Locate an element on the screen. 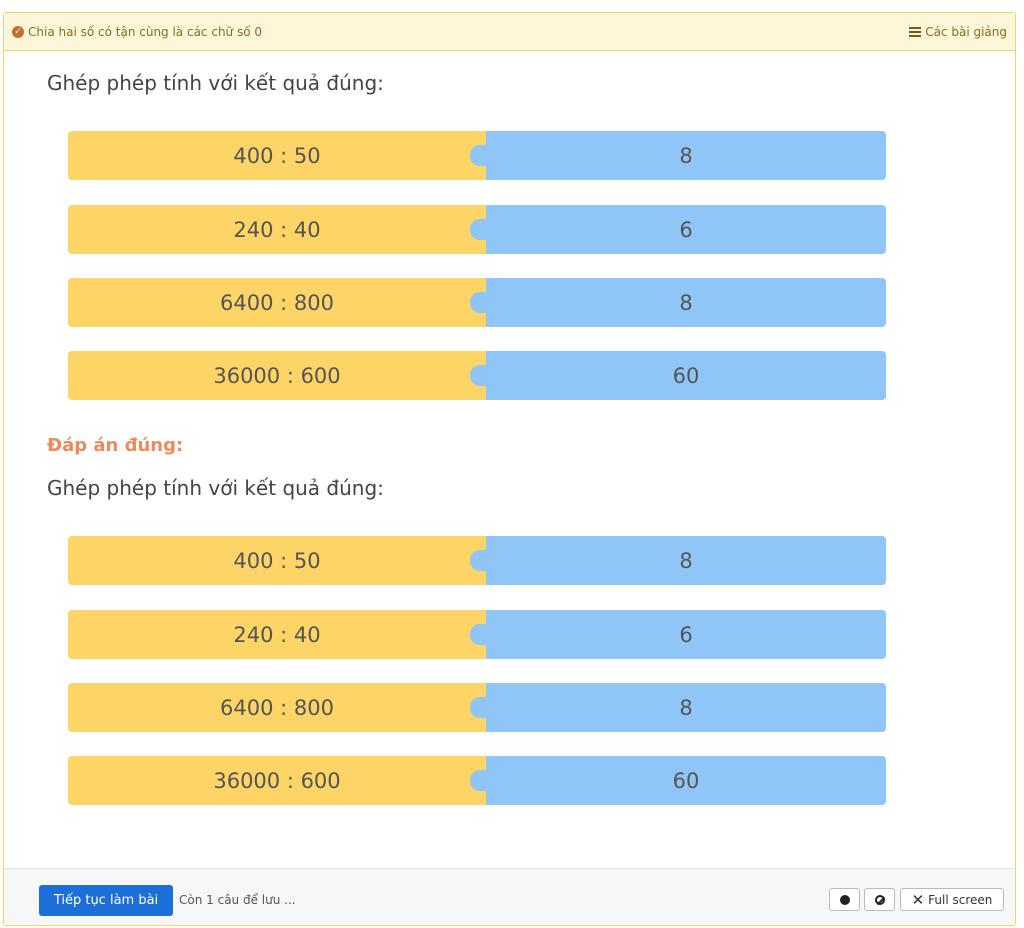  expression-tile: 6400 : 800 is located at coordinates (277, 302).